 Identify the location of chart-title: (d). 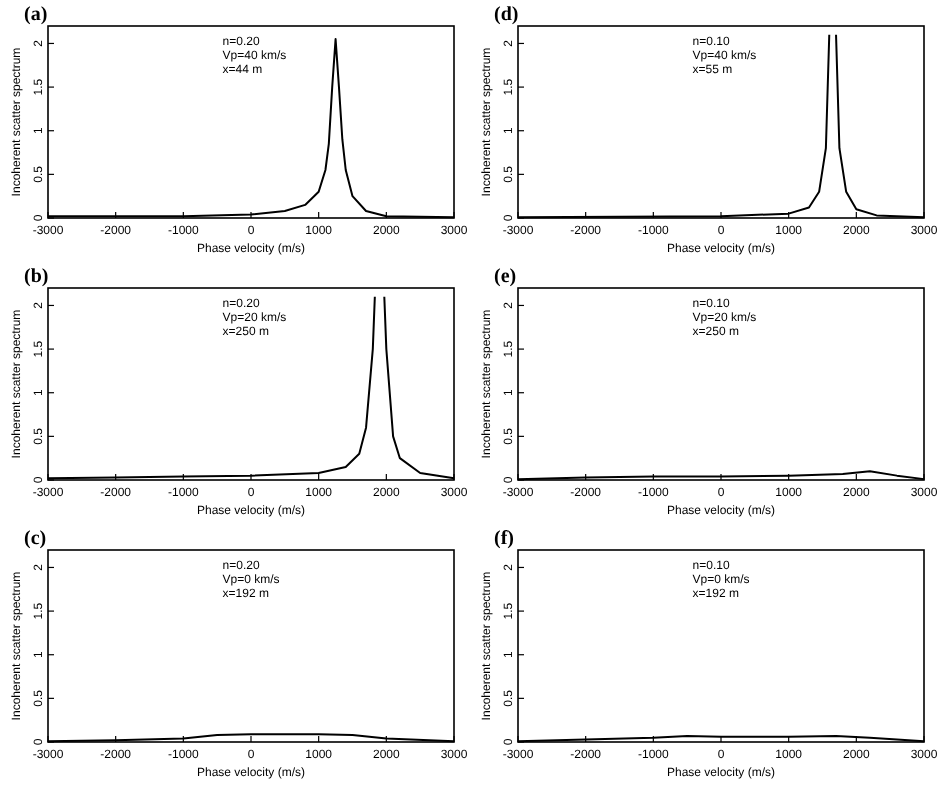
(506, 15).